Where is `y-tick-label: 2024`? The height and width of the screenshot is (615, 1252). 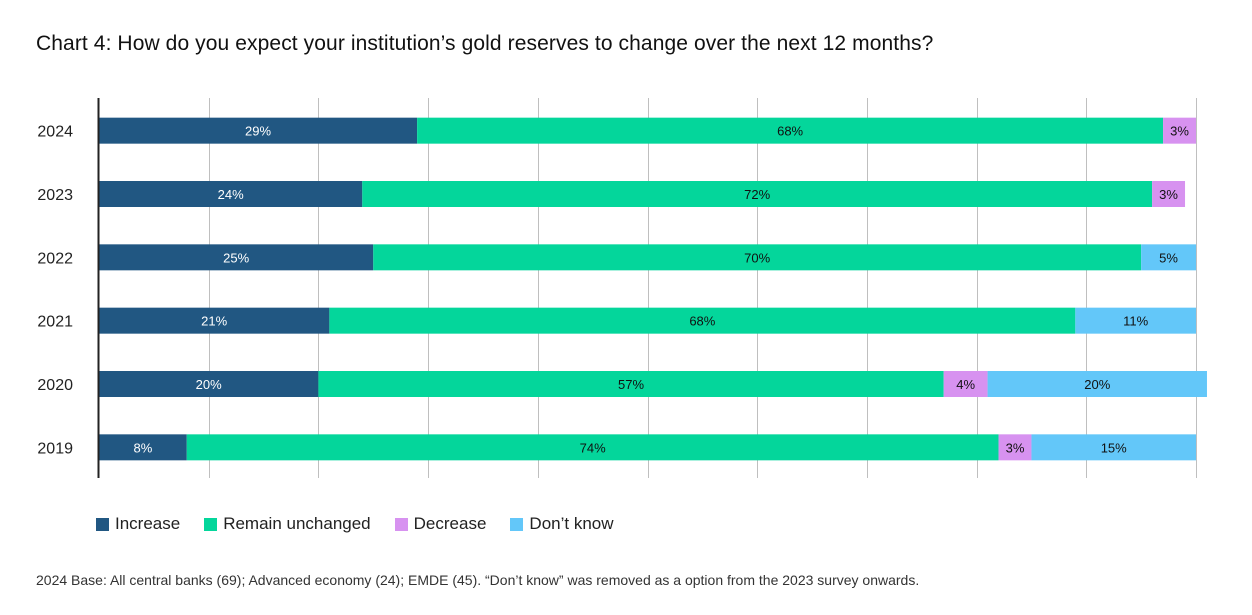 y-tick-label: 2024 is located at coordinates (55, 132).